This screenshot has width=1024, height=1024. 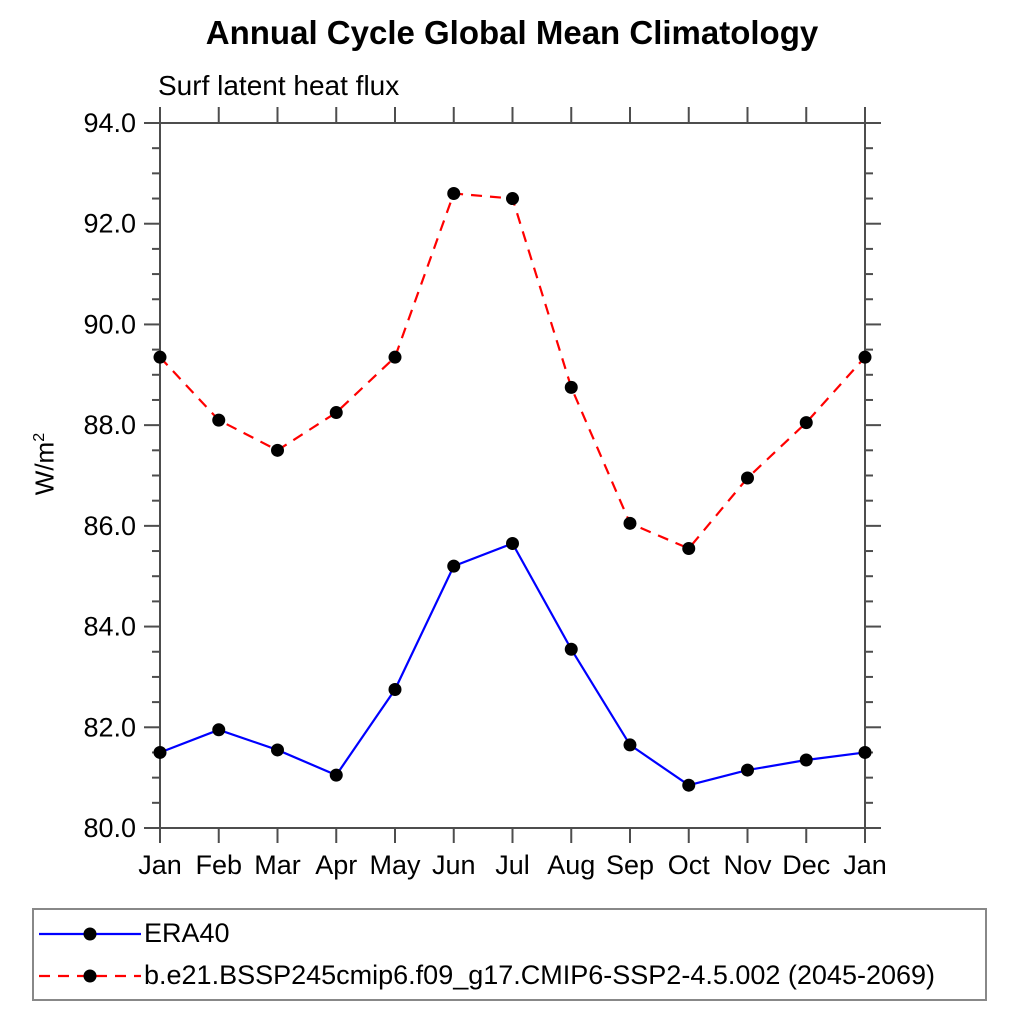 What do you see at coordinates (279, 85) in the screenshot?
I see `chart-subtitle: Surf latent heat flux` at bounding box center [279, 85].